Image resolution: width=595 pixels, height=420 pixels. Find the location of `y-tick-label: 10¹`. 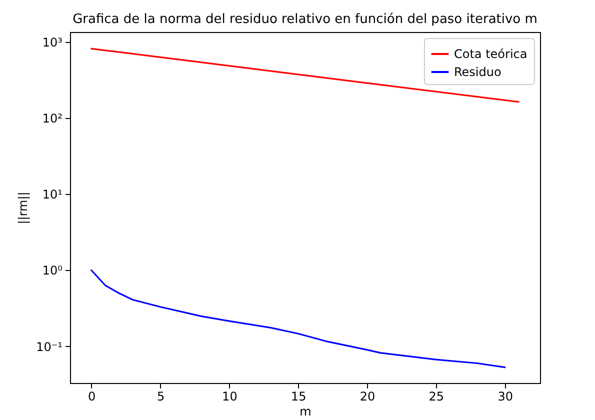

y-tick-label: 10¹ is located at coordinates (52, 195).